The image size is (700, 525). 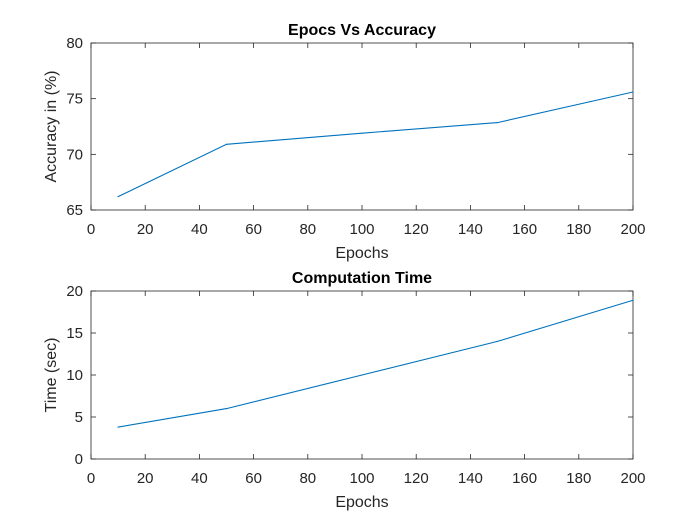 I want to click on y-tick-label: 75, so click(x=74, y=99).